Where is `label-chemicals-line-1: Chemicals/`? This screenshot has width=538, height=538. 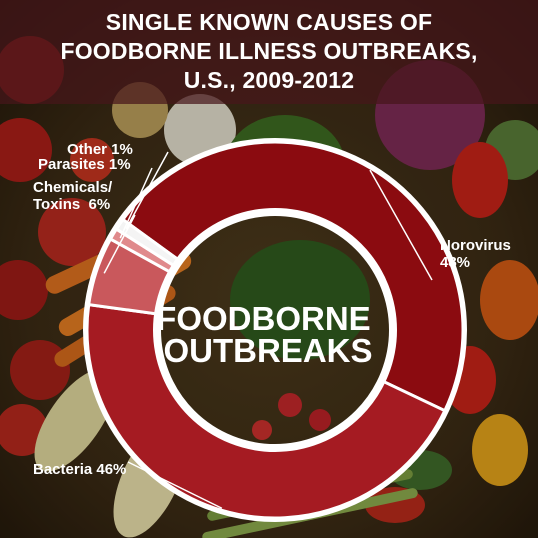 label-chemicals-line-1: Chemicals/ is located at coordinates (73, 187).